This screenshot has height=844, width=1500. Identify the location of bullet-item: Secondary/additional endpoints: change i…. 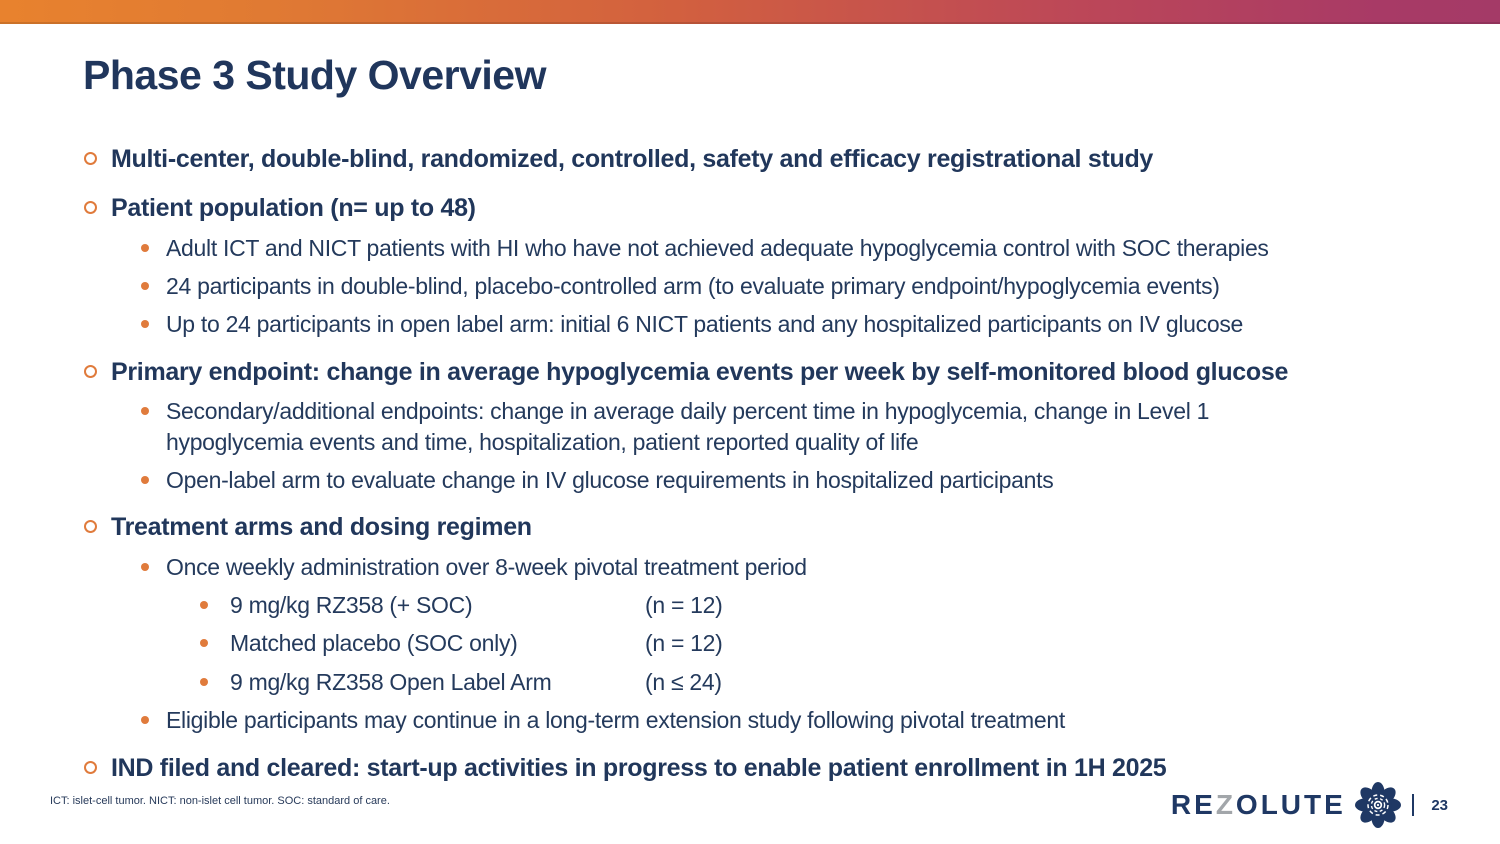
(740, 427).